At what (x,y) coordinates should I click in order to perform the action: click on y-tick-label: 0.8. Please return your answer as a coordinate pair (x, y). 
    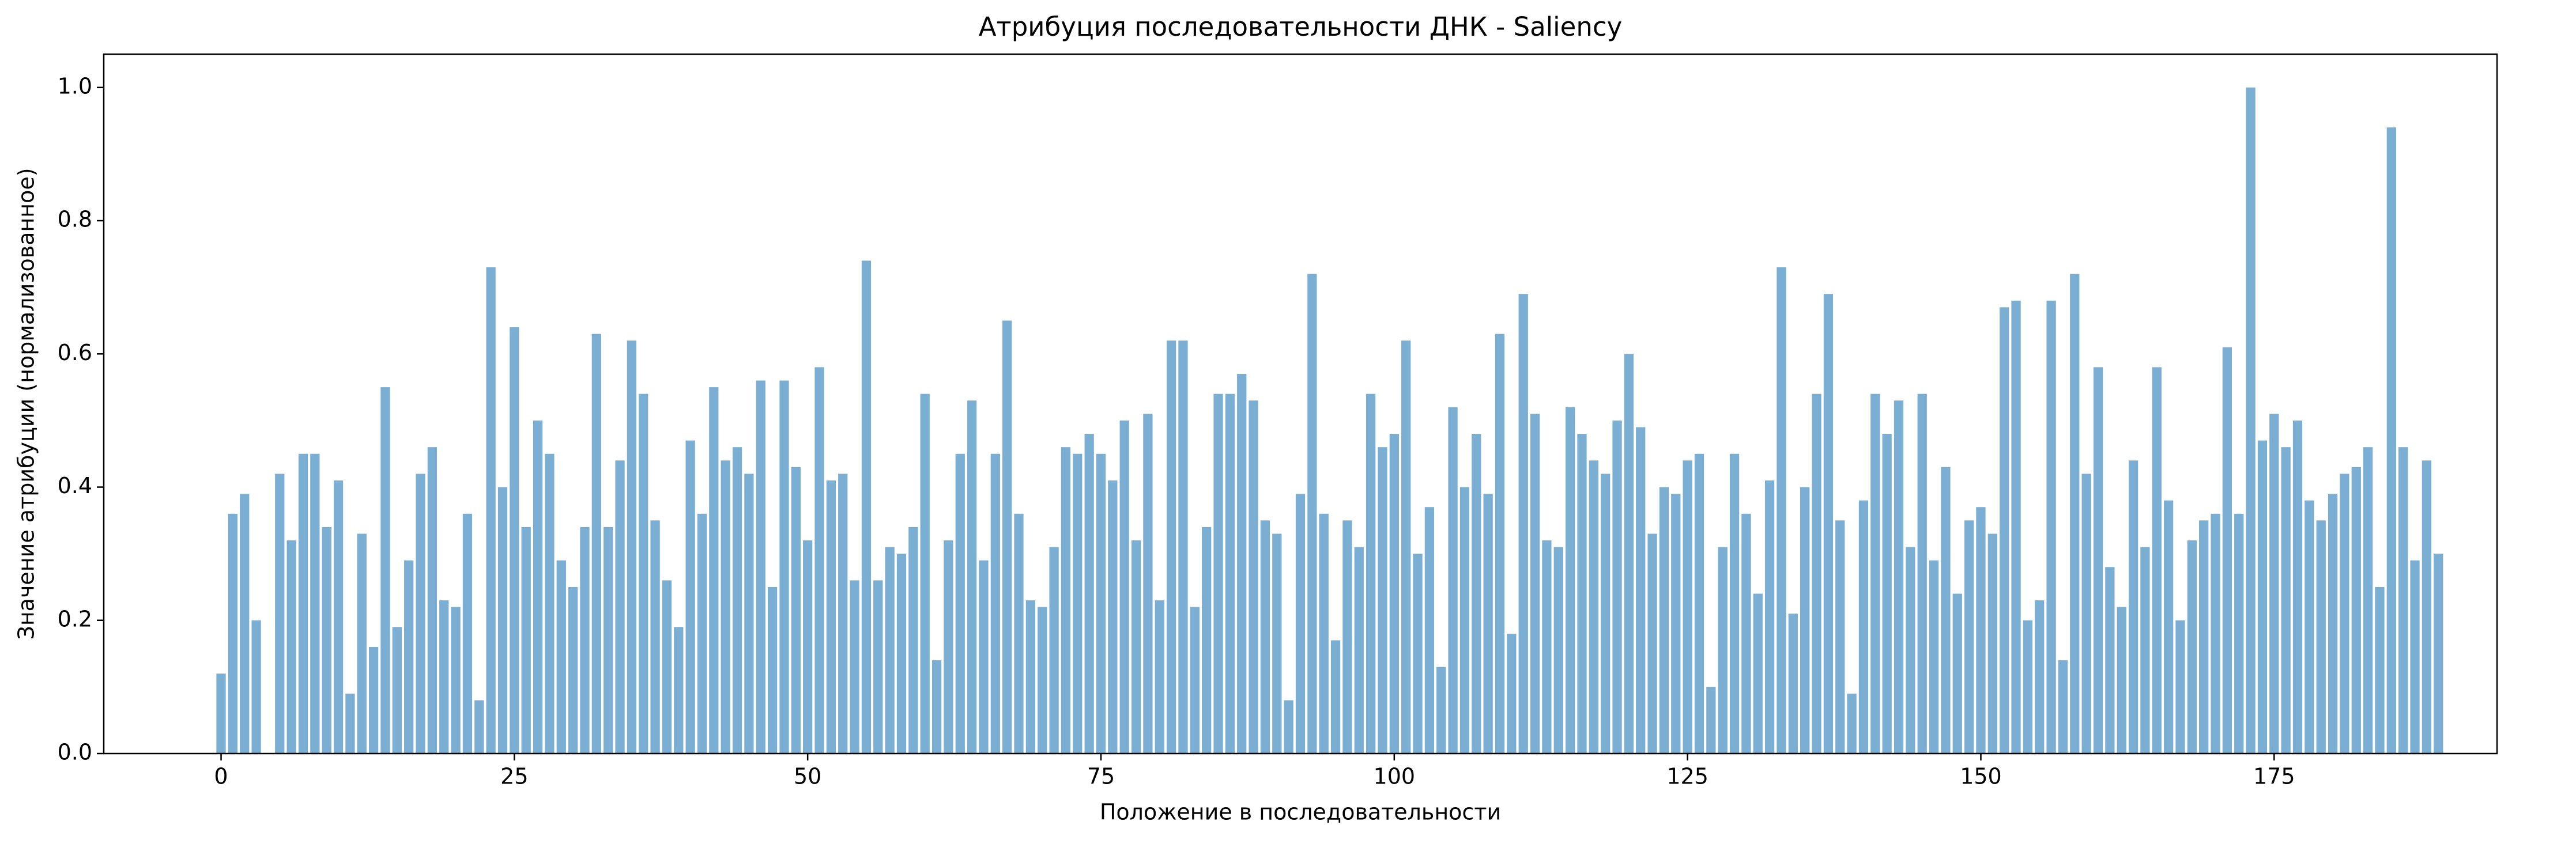
    Looking at the image, I should click on (75, 219).